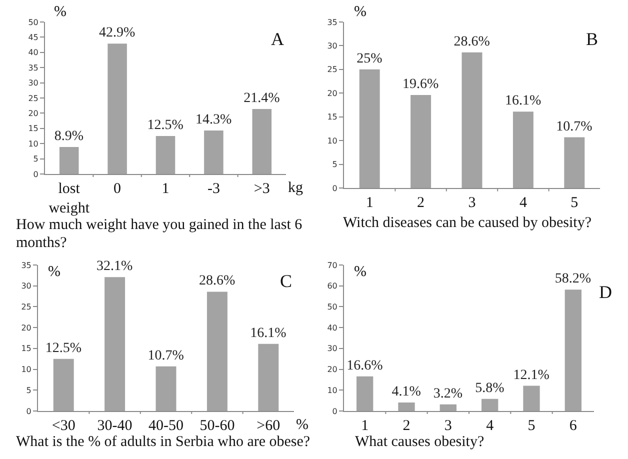 The width and height of the screenshot is (628, 459). What do you see at coordinates (118, 189) in the screenshot?
I see `x-tick-label: 0` at bounding box center [118, 189].